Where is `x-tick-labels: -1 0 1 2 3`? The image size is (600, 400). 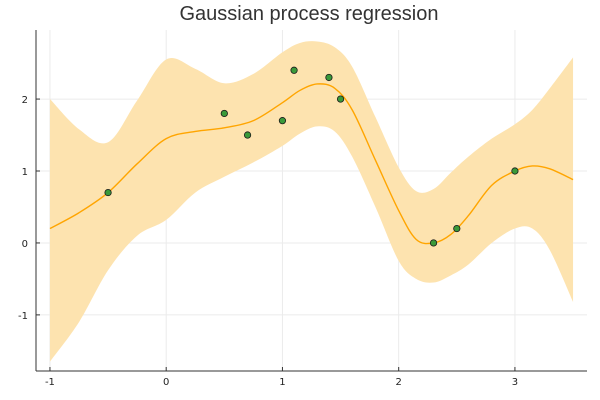 x-tick-labels: -1 0 1 2 3 is located at coordinates (281, 382).